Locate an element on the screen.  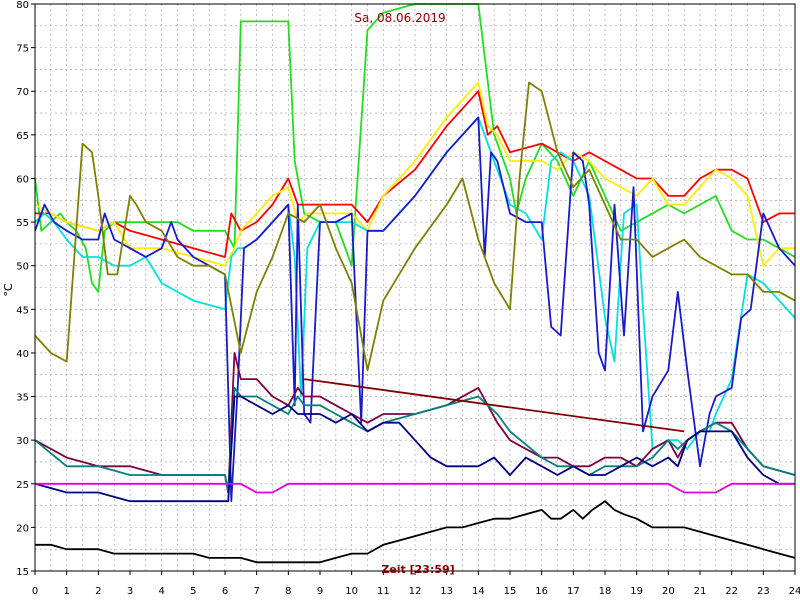
x-tick-label: 13 is located at coordinates (446, 591).